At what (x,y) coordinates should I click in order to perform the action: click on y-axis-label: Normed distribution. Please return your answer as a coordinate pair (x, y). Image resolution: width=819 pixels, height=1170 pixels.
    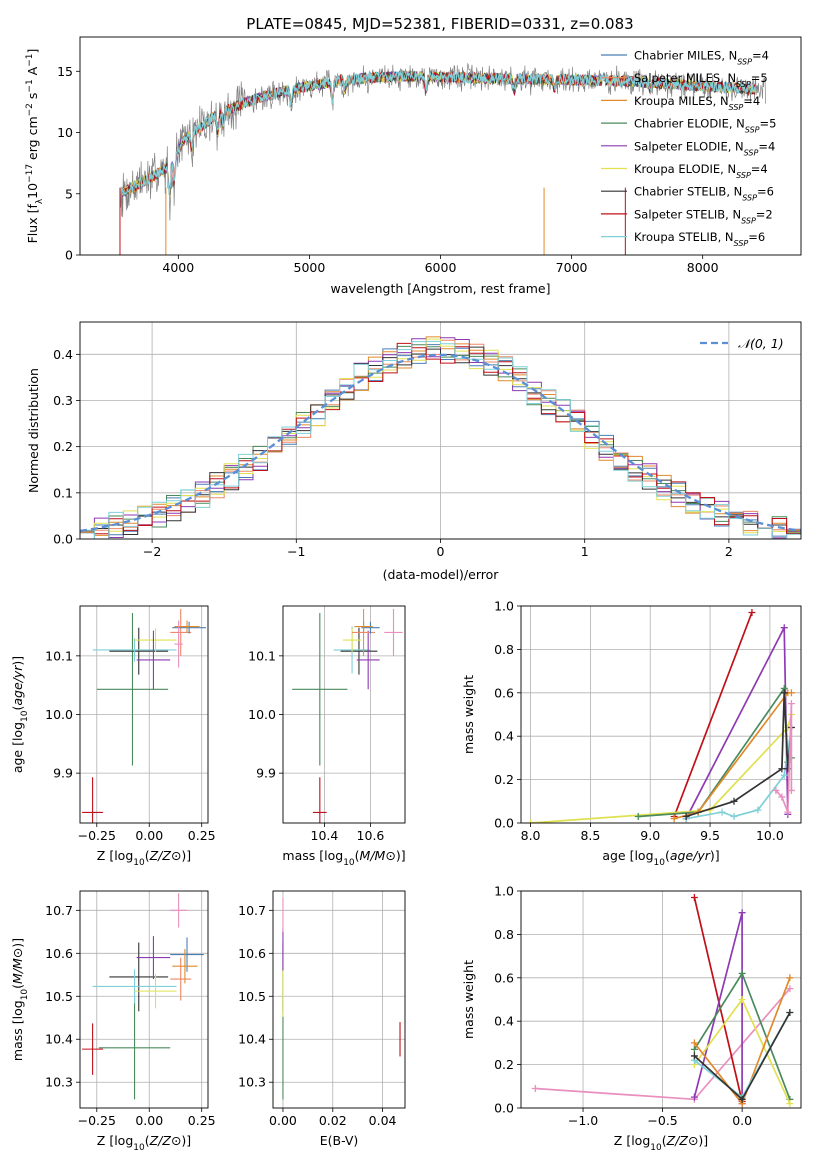
    Looking at the image, I should click on (33, 430).